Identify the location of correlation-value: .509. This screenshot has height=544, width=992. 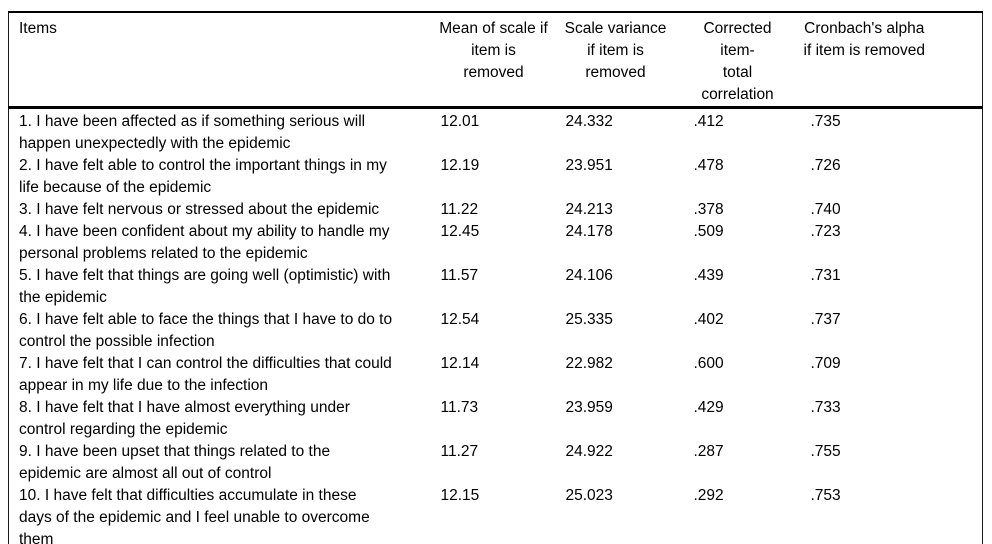
(708, 231).